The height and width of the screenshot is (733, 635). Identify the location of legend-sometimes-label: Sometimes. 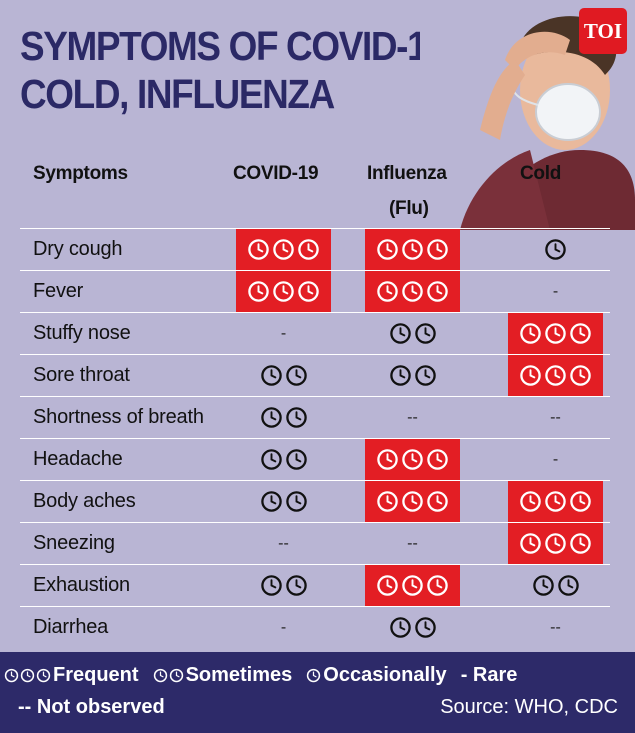
(239, 675).